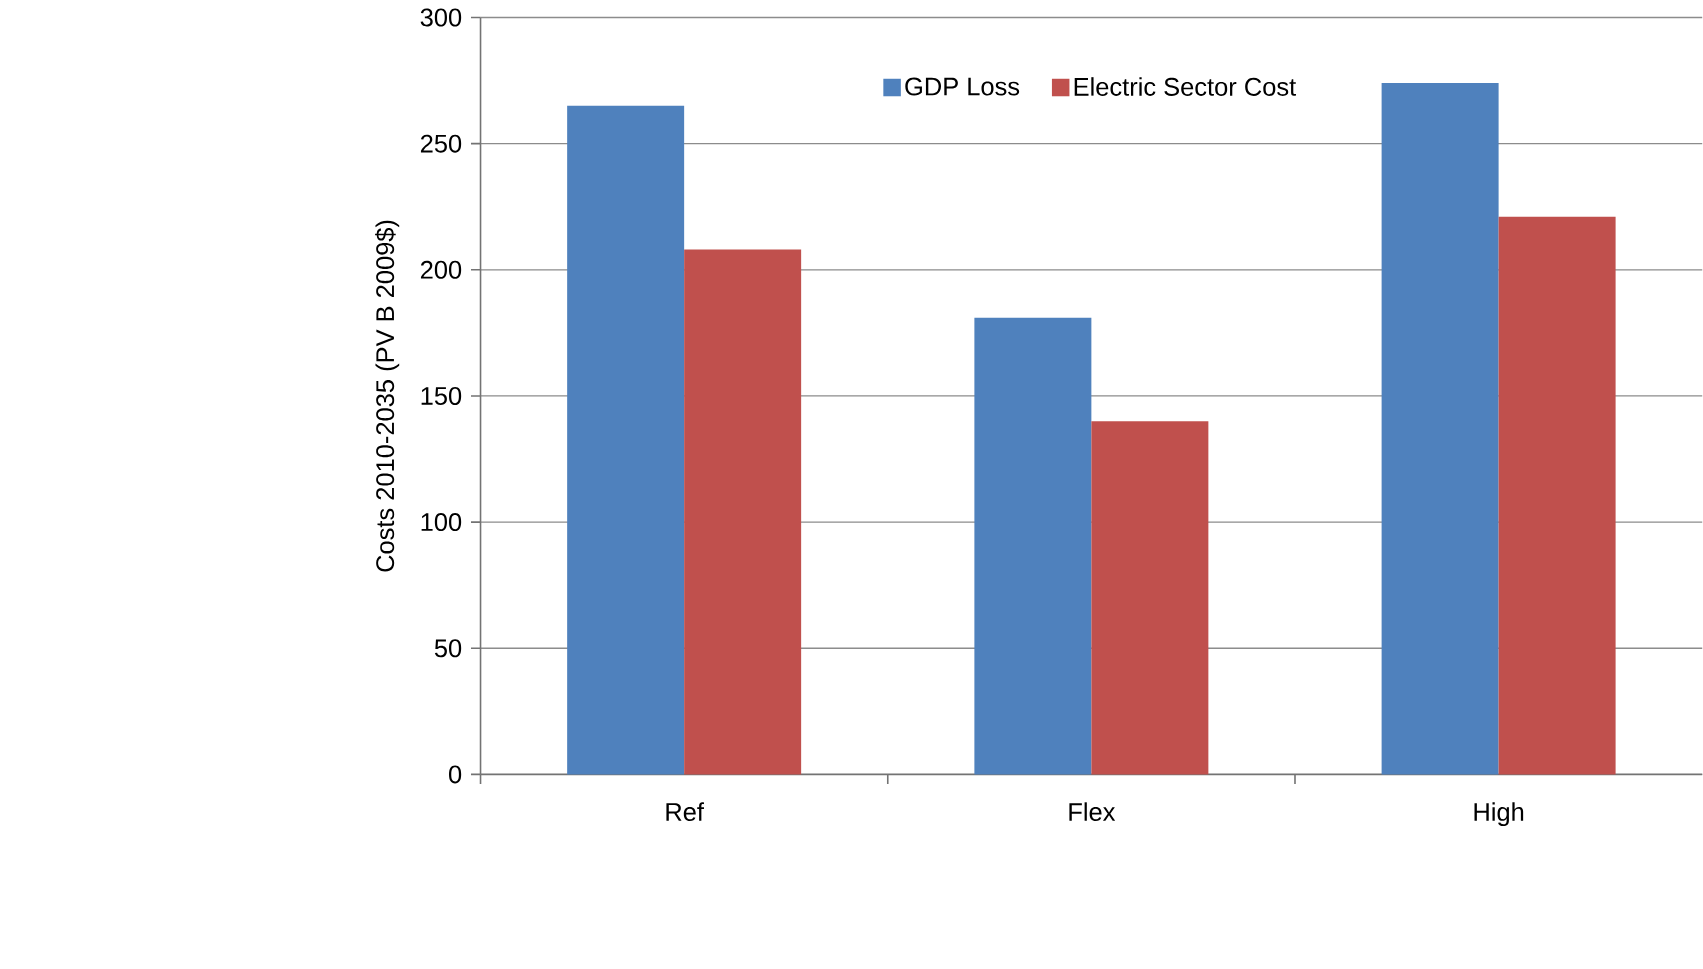 The width and height of the screenshot is (1703, 969). Describe the element at coordinates (441, 522) in the screenshot. I see `y-tick-label: 100` at that location.